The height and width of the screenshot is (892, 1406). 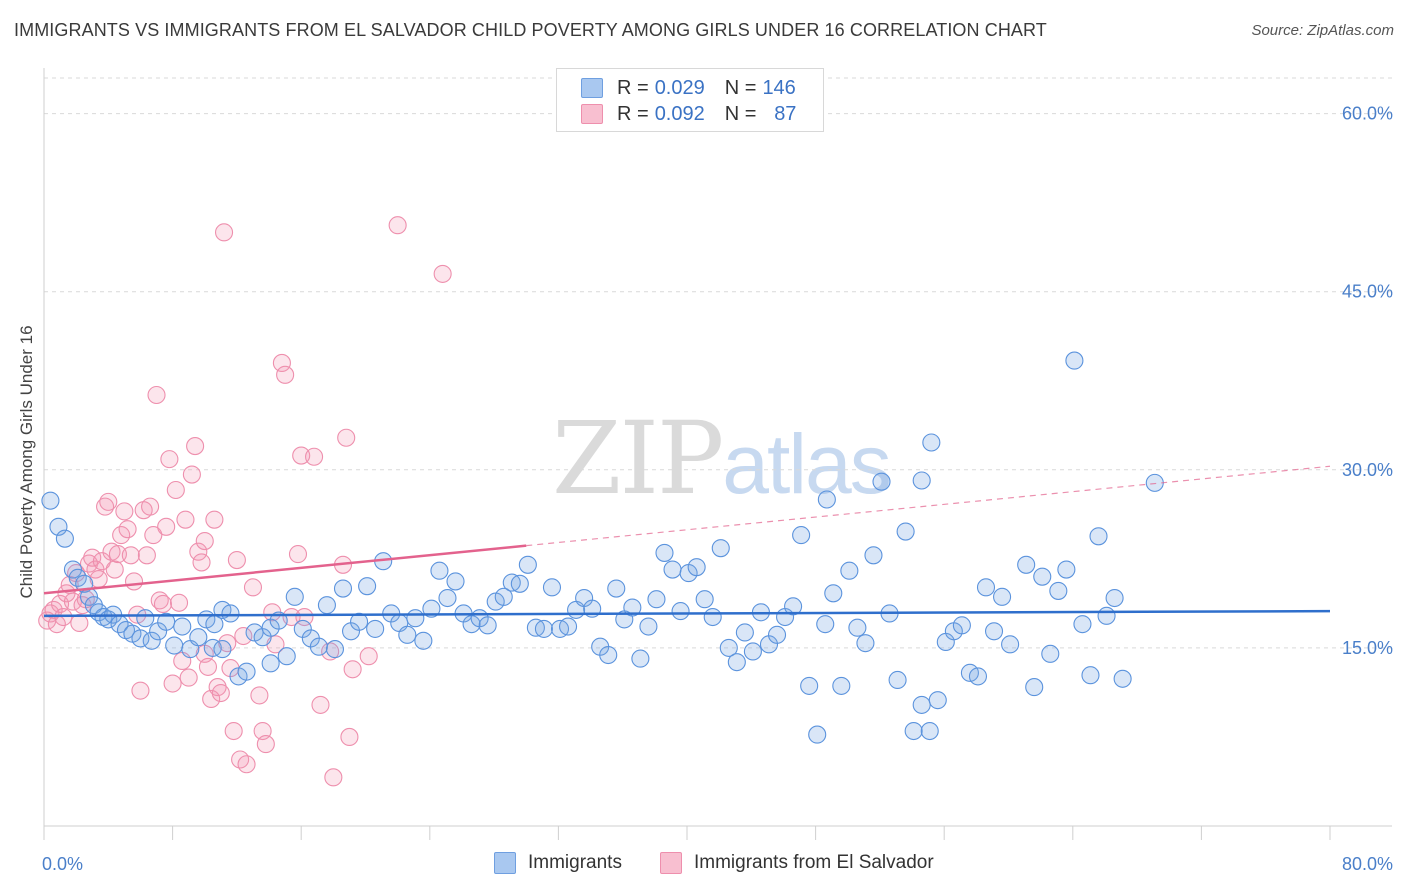 What do you see at coordinates (592, 88) in the screenshot?
I see `legend-swatch-immigrants` at bounding box center [592, 88].